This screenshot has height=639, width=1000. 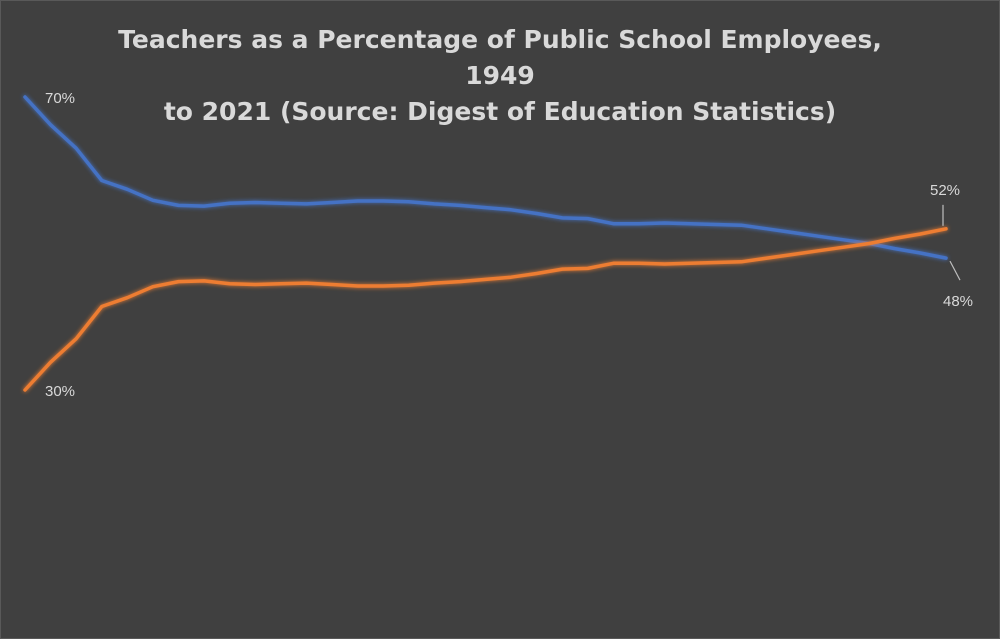 What do you see at coordinates (945, 190) in the screenshot?
I see `data-label-end-series-2: 52%` at bounding box center [945, 190].